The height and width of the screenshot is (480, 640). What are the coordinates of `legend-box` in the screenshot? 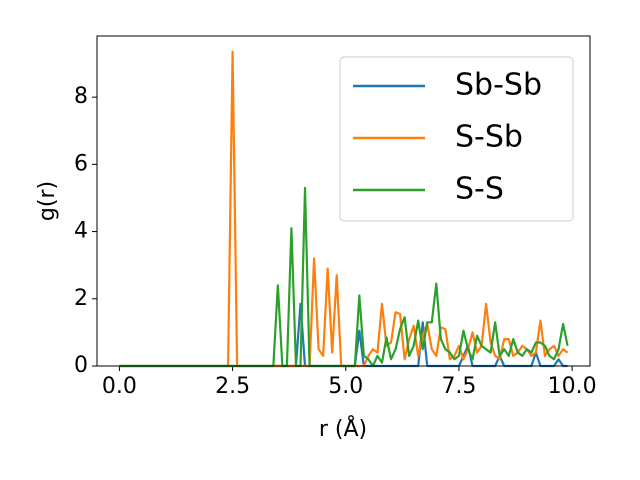 It's located at (456, 139).